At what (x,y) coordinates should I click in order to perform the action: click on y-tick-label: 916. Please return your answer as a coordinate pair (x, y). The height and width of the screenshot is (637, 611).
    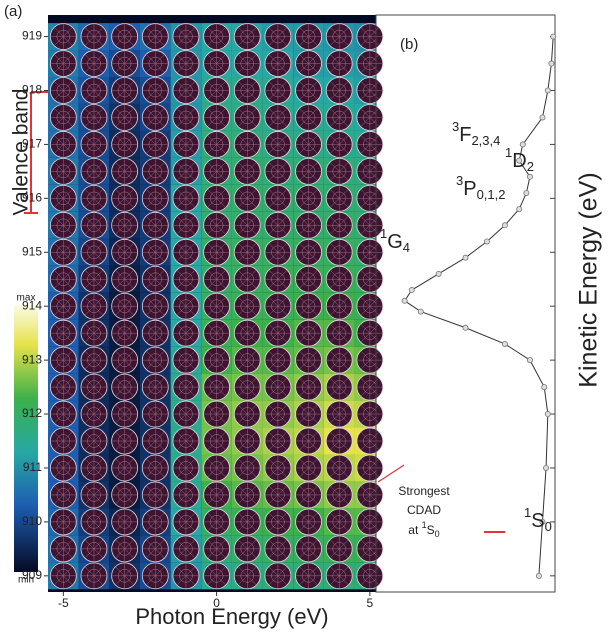
    Looking at the image, I should click on (32, 198).